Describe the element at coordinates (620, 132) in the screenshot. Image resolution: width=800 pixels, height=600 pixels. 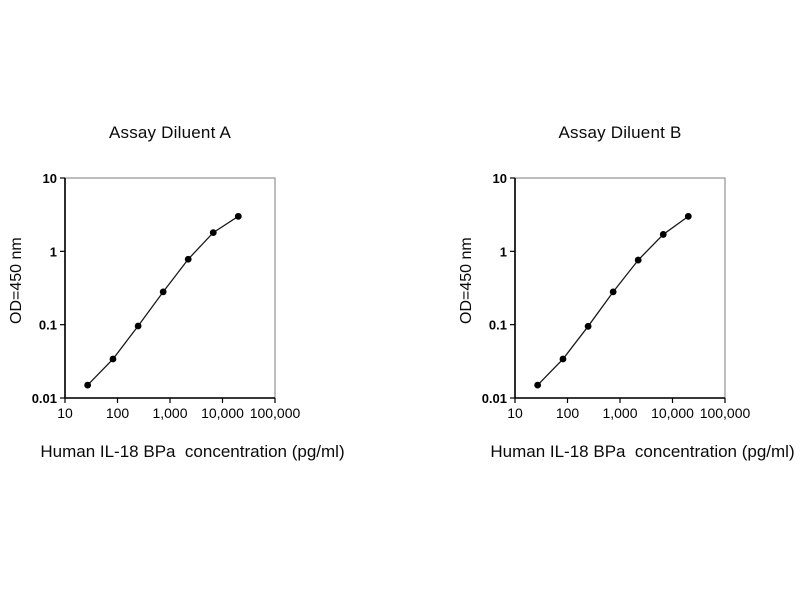
I see `chart-title: Assay Diluent B` at that location.